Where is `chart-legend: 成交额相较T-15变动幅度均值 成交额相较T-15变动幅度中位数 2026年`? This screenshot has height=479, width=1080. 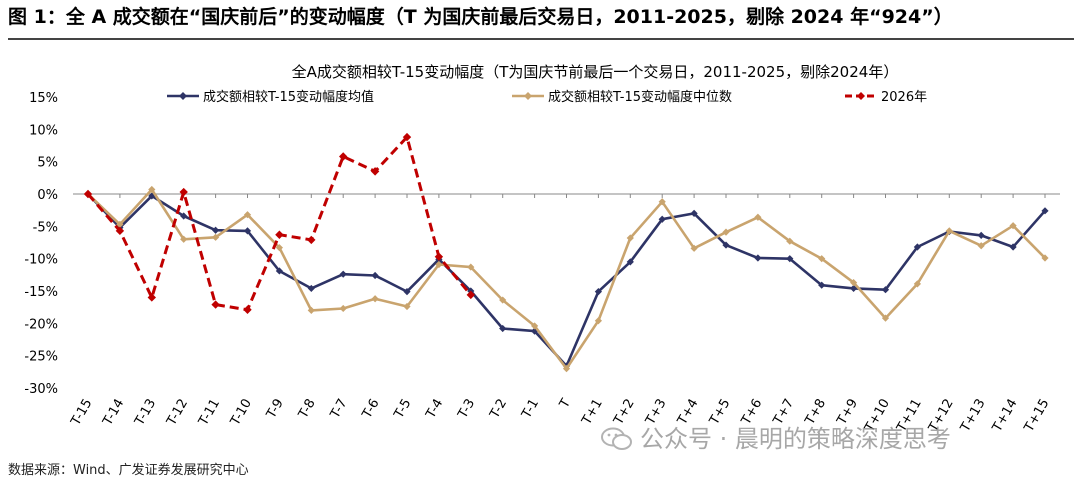 chart-legend: 成交额相较T-15变动幅度均值 成交额相较T-15变动幅度中位数 2026年 is located at coordinates (547, 97).